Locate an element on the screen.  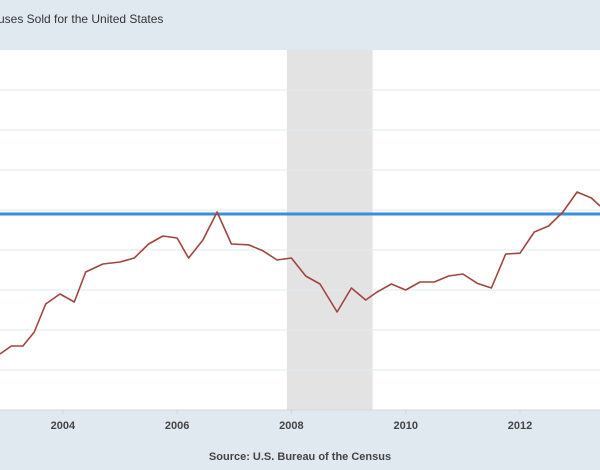
chart-source: Source: U.S. Bureau of the Census is located at coordinates (300, 457).